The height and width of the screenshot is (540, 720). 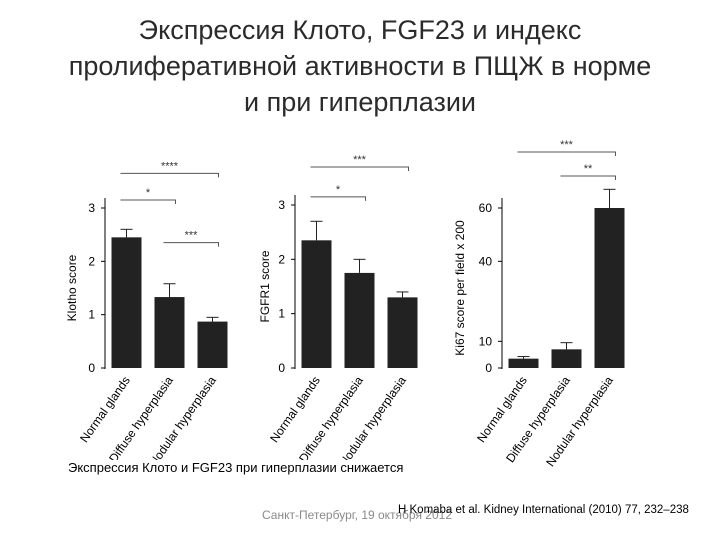 I want to click on significance-label: **, so click(x=588, y=169).